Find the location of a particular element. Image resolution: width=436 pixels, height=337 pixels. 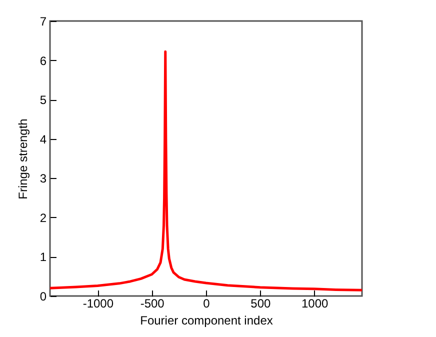

y-axis-title: Fringe strength is located at coordinates (23, 159).